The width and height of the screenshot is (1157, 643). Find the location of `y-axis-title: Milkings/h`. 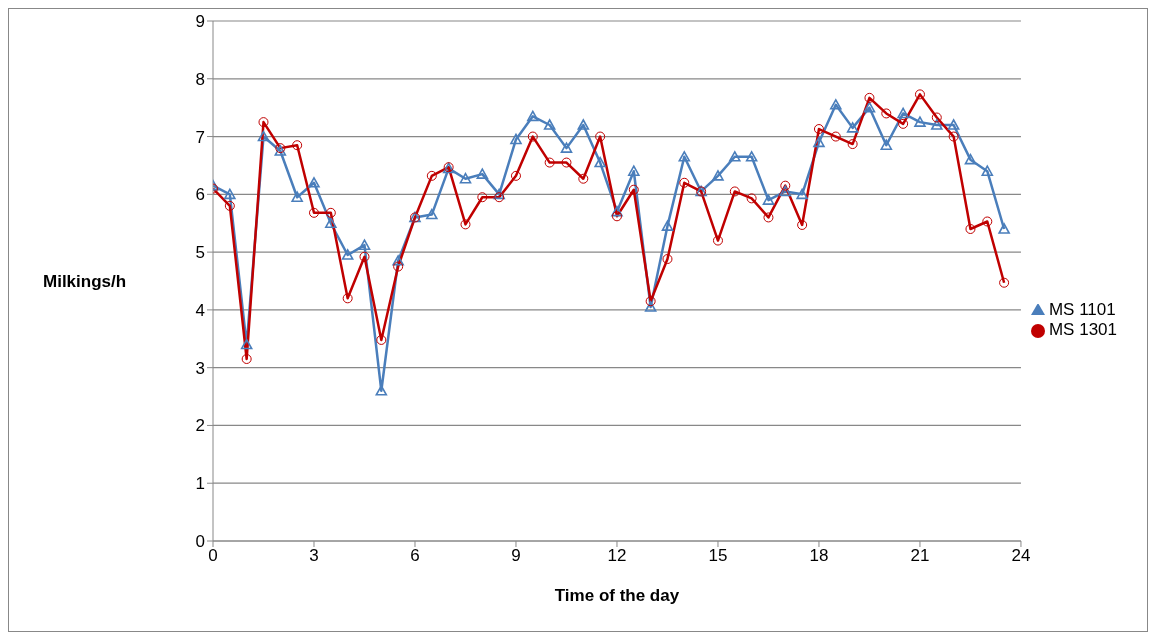

y-axis-title: Milkings/h is located at coordinates (85, 282).